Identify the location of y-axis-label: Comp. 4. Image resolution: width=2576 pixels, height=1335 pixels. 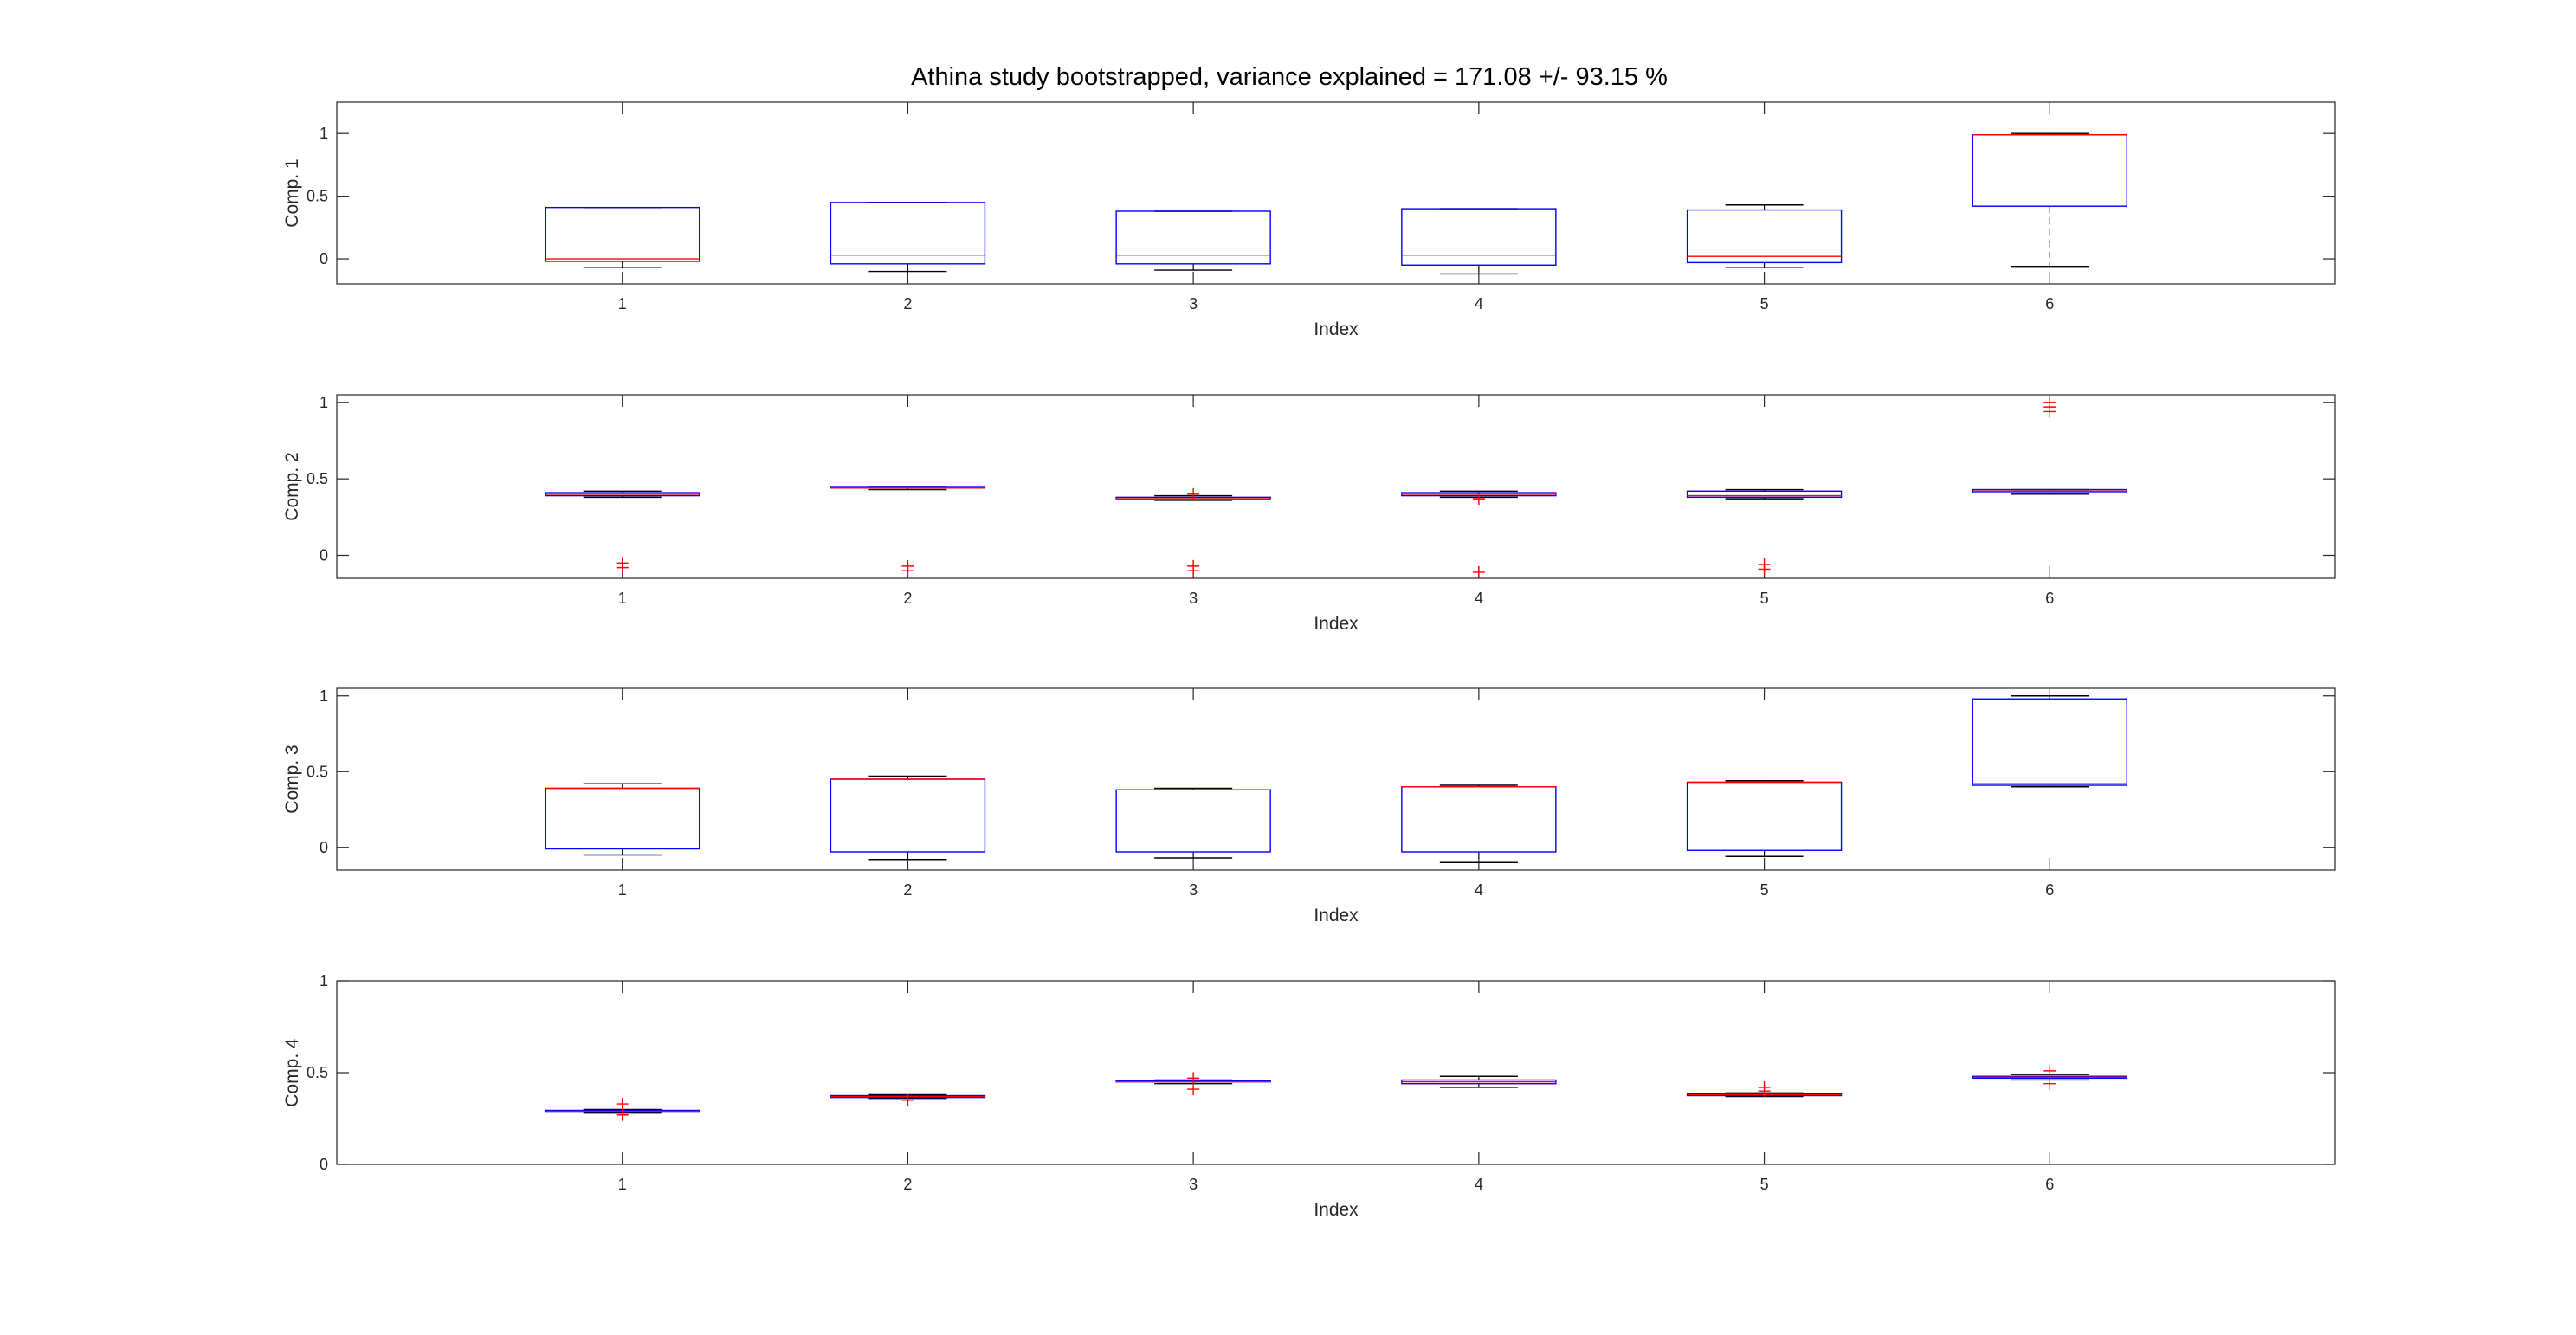
(292, 1073).